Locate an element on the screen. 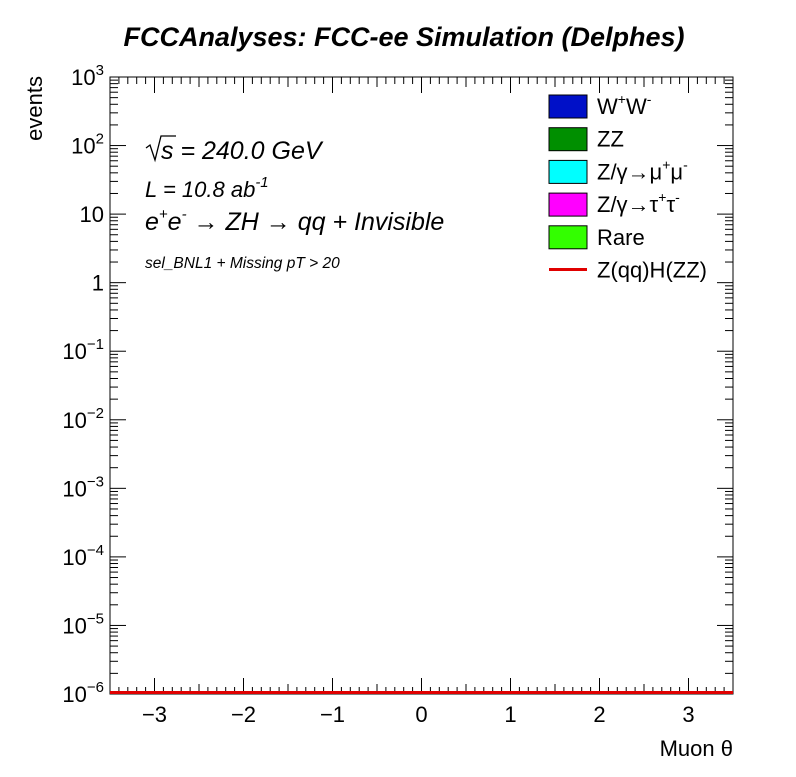  x-axis-label: Muon θ is located at coordinates (696, 748).